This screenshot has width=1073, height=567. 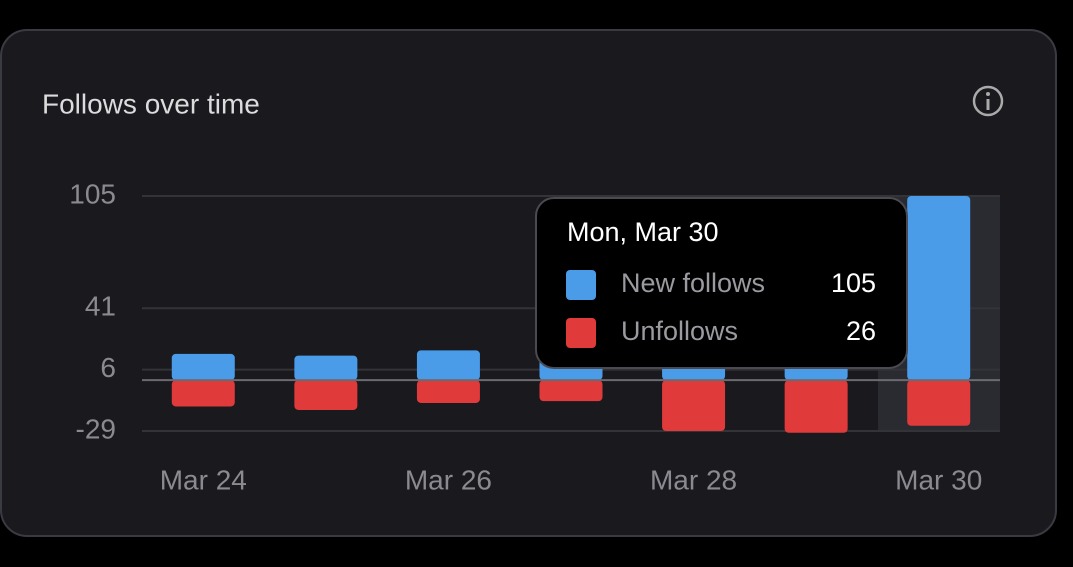 I want to click on y-tick-label: -29, so click(x=96, y=428).